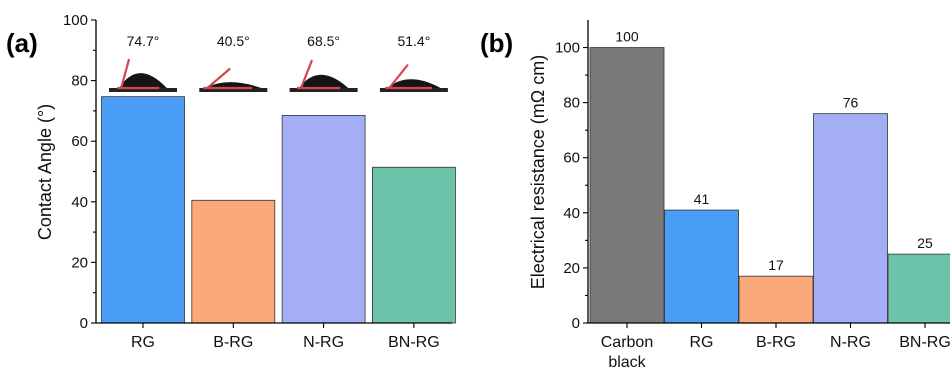 This screenshot has height=371, width=950. Describe the element at coordinates (627, 185) in the screenshot. I see `bar-carbon-black` at that location.